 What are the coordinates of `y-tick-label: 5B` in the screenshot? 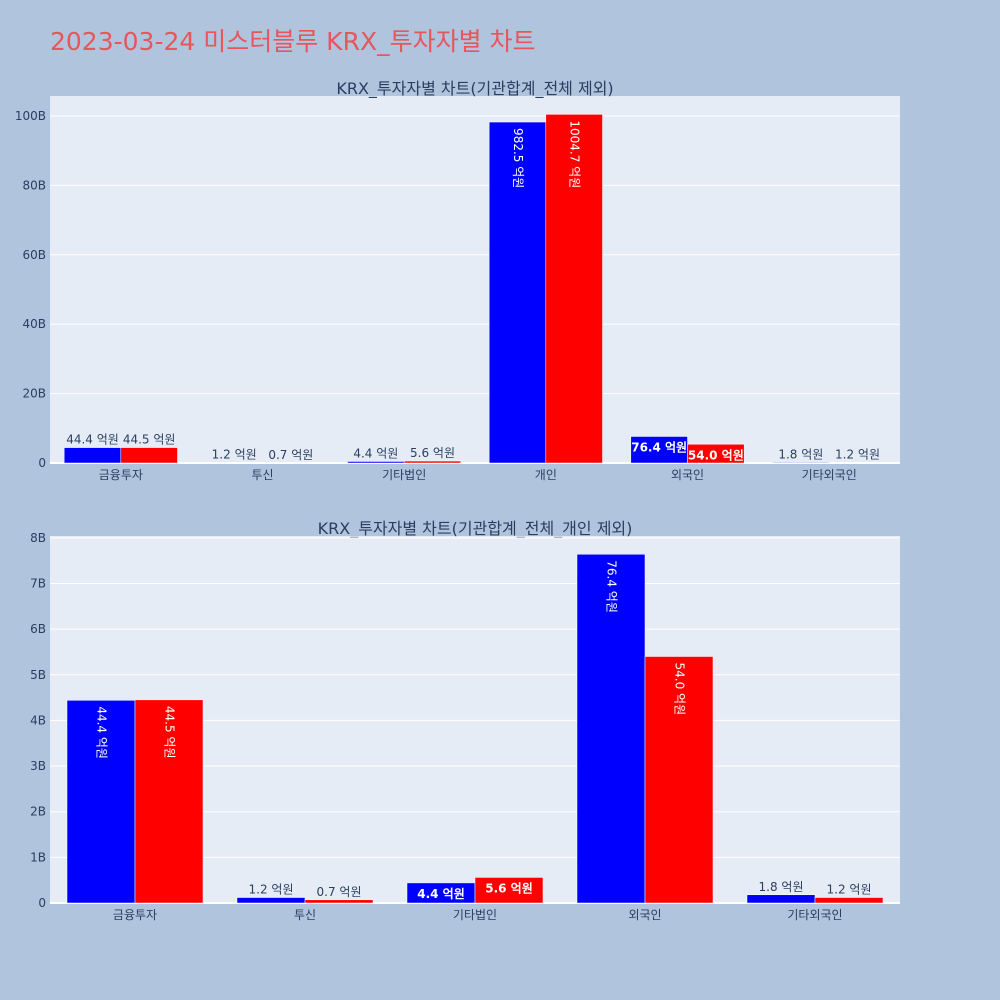 It's located at (38, 675).